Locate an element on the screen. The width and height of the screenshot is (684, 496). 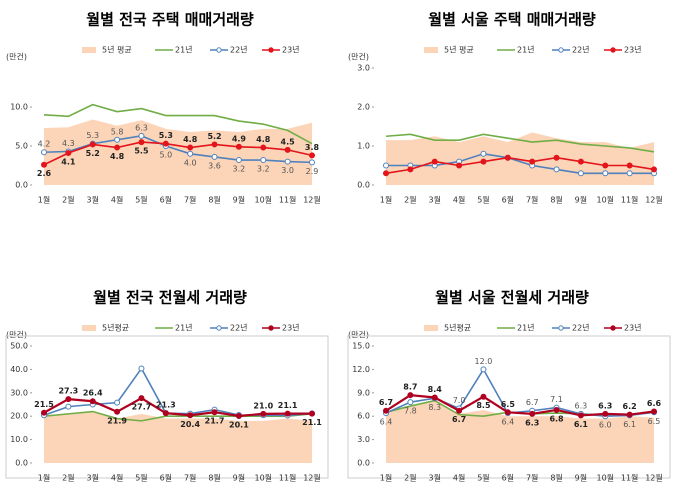
data-label: 3.2 is located at coordinates (239, 169).